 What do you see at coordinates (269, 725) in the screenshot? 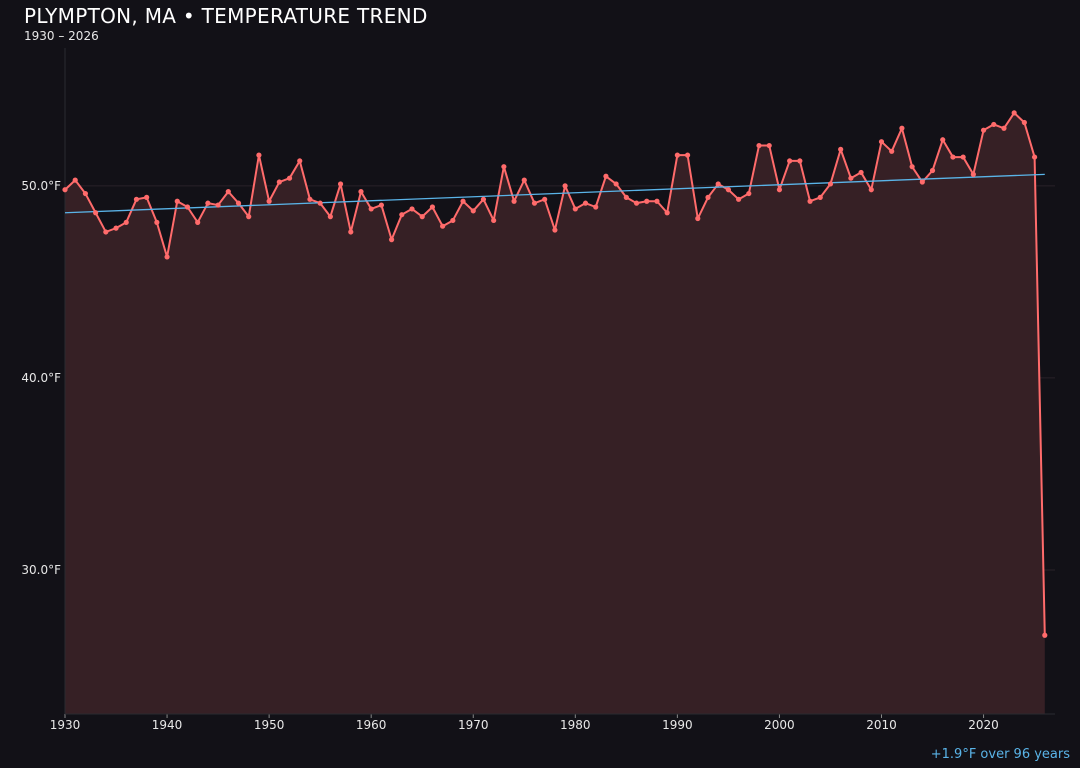
I see `x-tick-label: 1950` at bounding box center [269, 725].